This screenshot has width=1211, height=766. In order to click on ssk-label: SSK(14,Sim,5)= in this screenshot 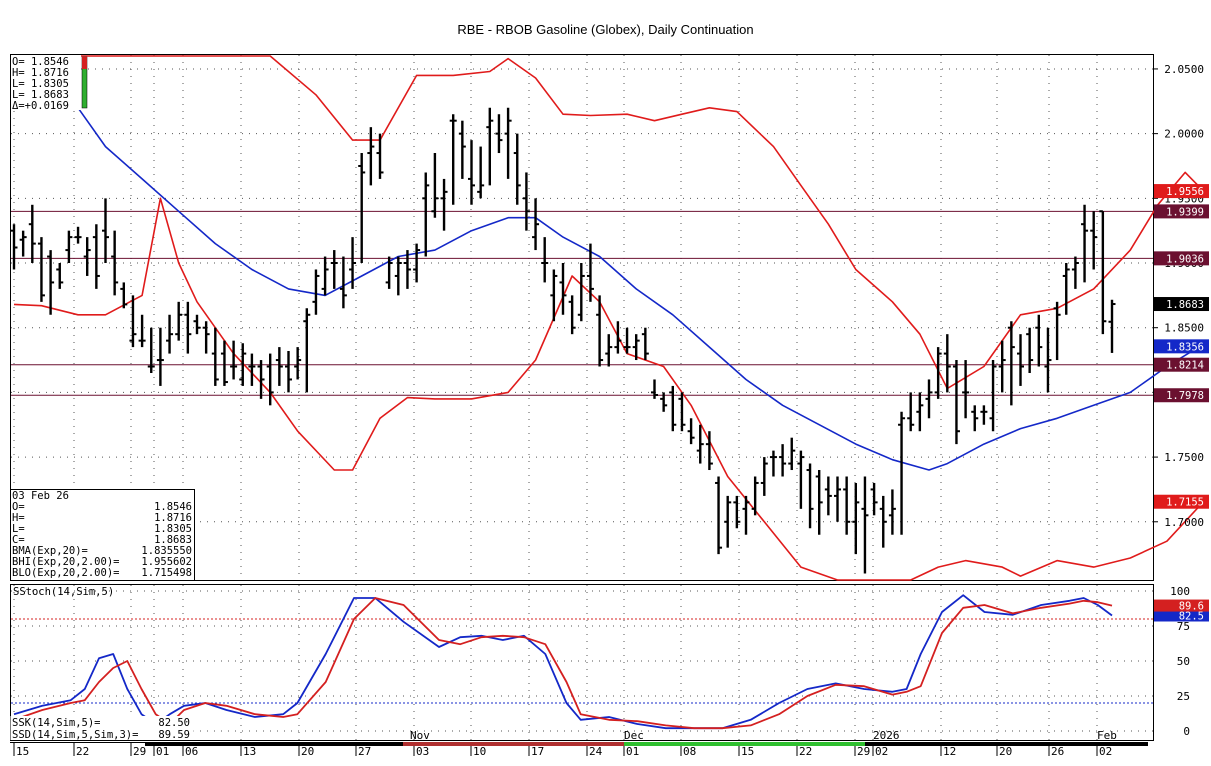, I will do `click(56, 723)`.